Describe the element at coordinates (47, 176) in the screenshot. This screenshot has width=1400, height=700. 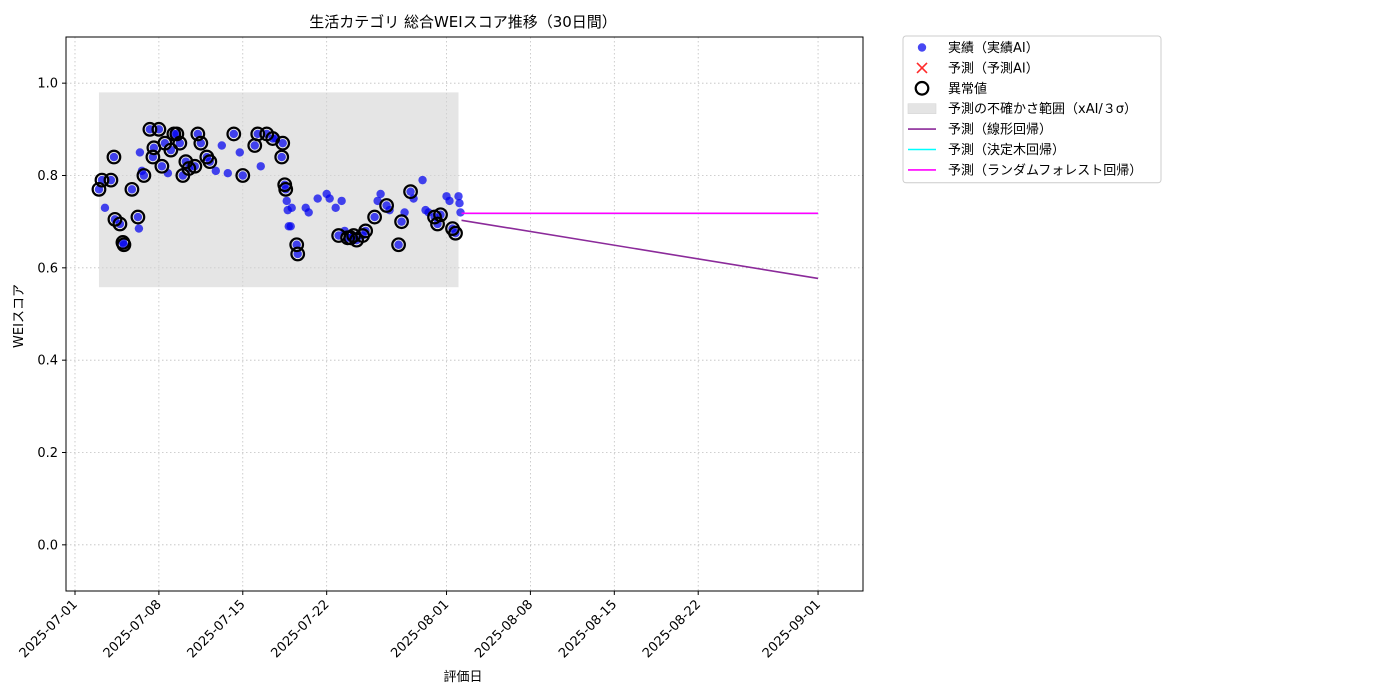
I see `y-tick-label: 0.8` at that location.